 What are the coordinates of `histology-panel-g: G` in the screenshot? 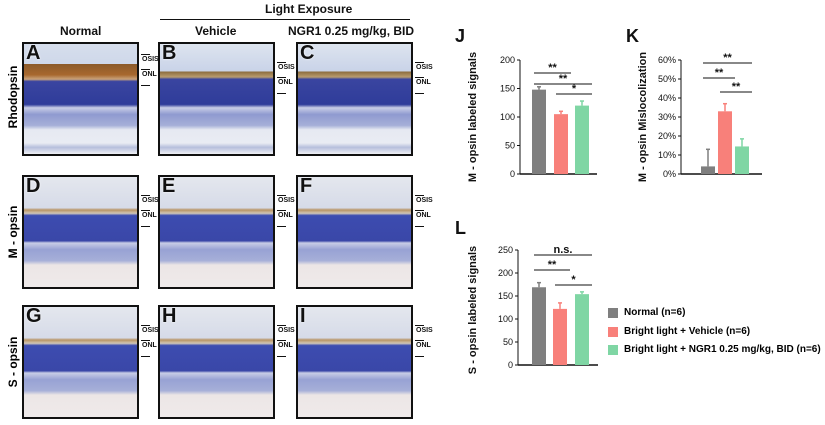 It's located at (80, 362).